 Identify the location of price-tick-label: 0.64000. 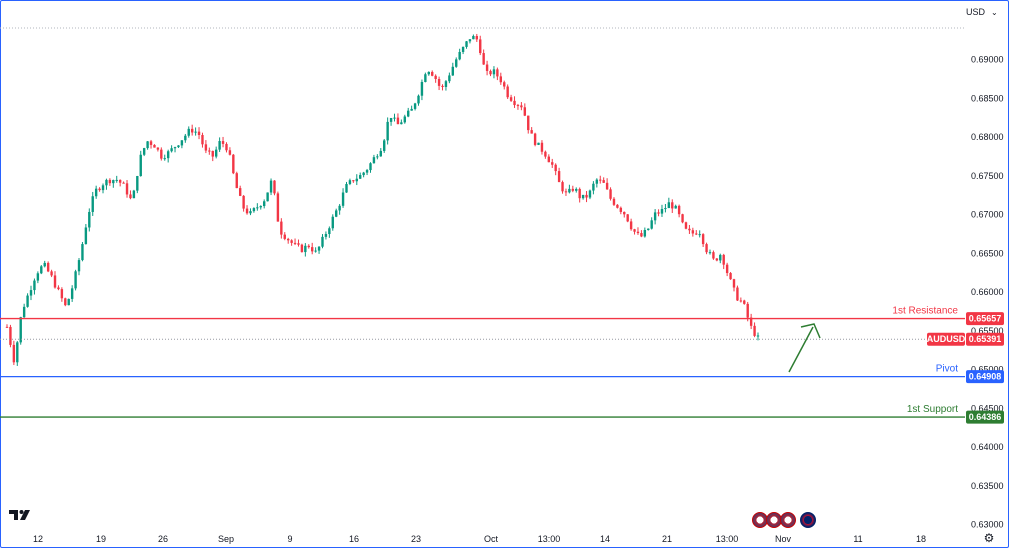
(987, 447).